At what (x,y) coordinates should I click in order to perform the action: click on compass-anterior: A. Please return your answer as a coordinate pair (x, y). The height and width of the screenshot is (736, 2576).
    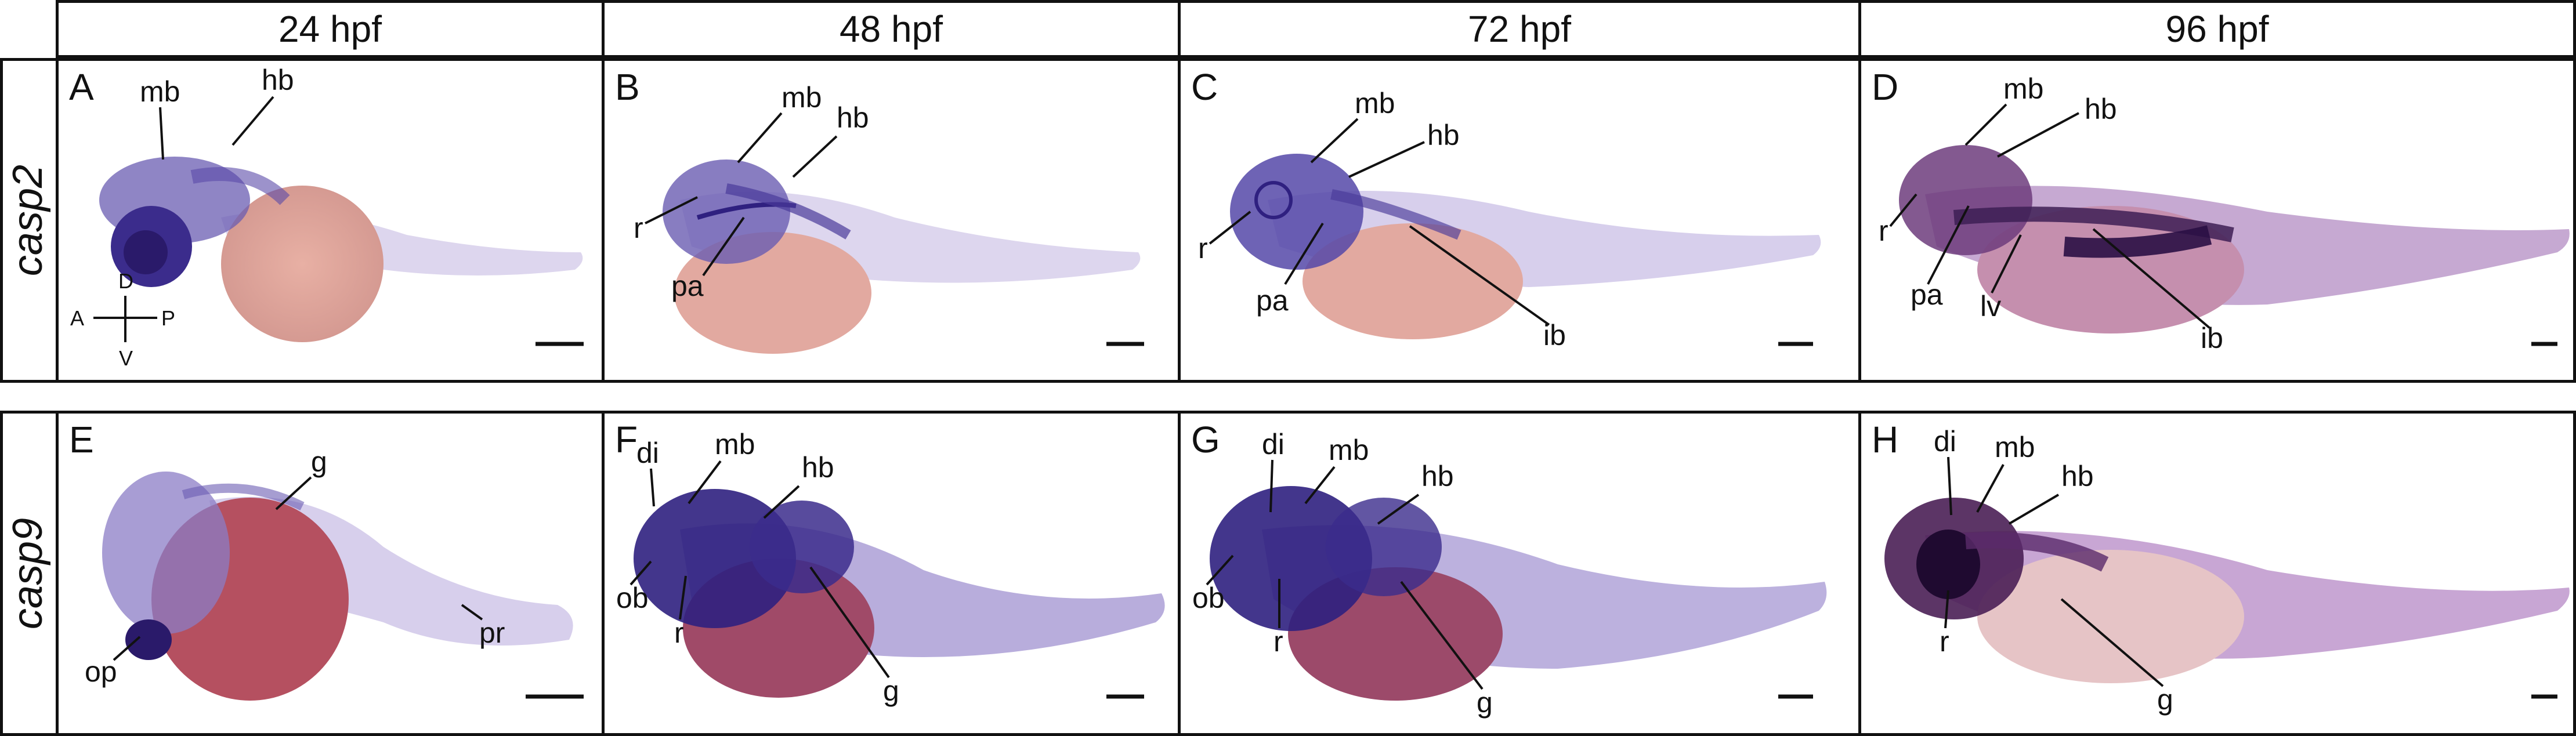
    Looking at the image, I should click on (77, 318).